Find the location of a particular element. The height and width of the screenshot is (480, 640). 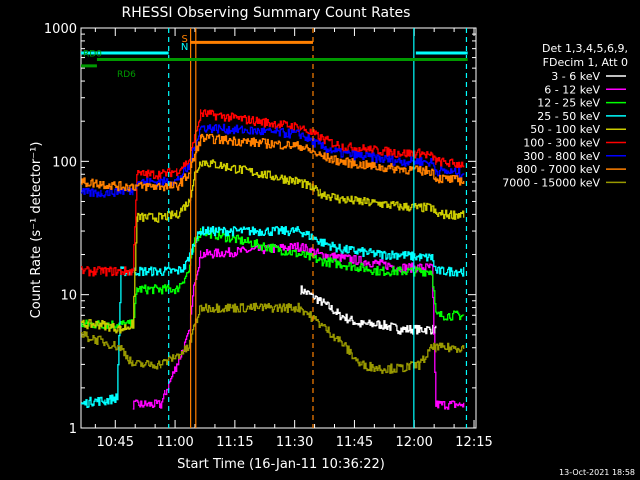

y-tick-label: 1 is located at coordinates (73, 429).